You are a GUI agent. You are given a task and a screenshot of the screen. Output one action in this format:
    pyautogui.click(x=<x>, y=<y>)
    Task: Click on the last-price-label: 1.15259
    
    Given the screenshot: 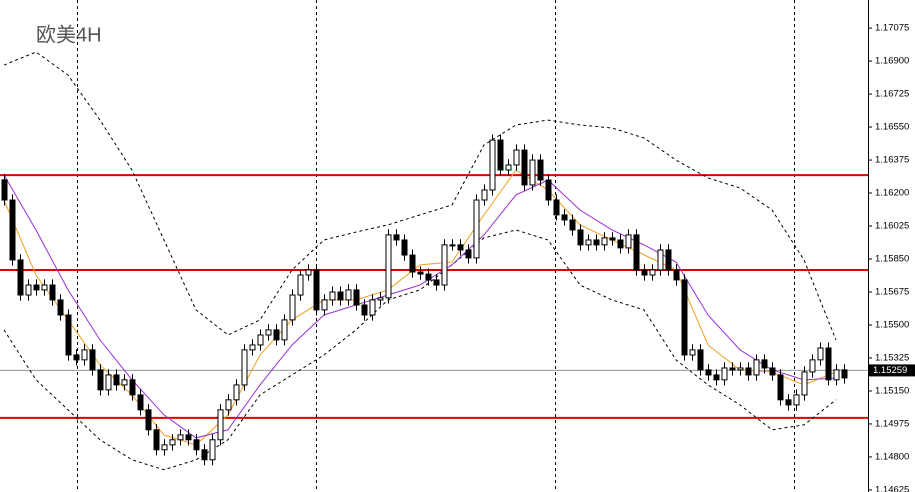 What is the action you would take?
    pyautogui.click(x=890, y=370)
    